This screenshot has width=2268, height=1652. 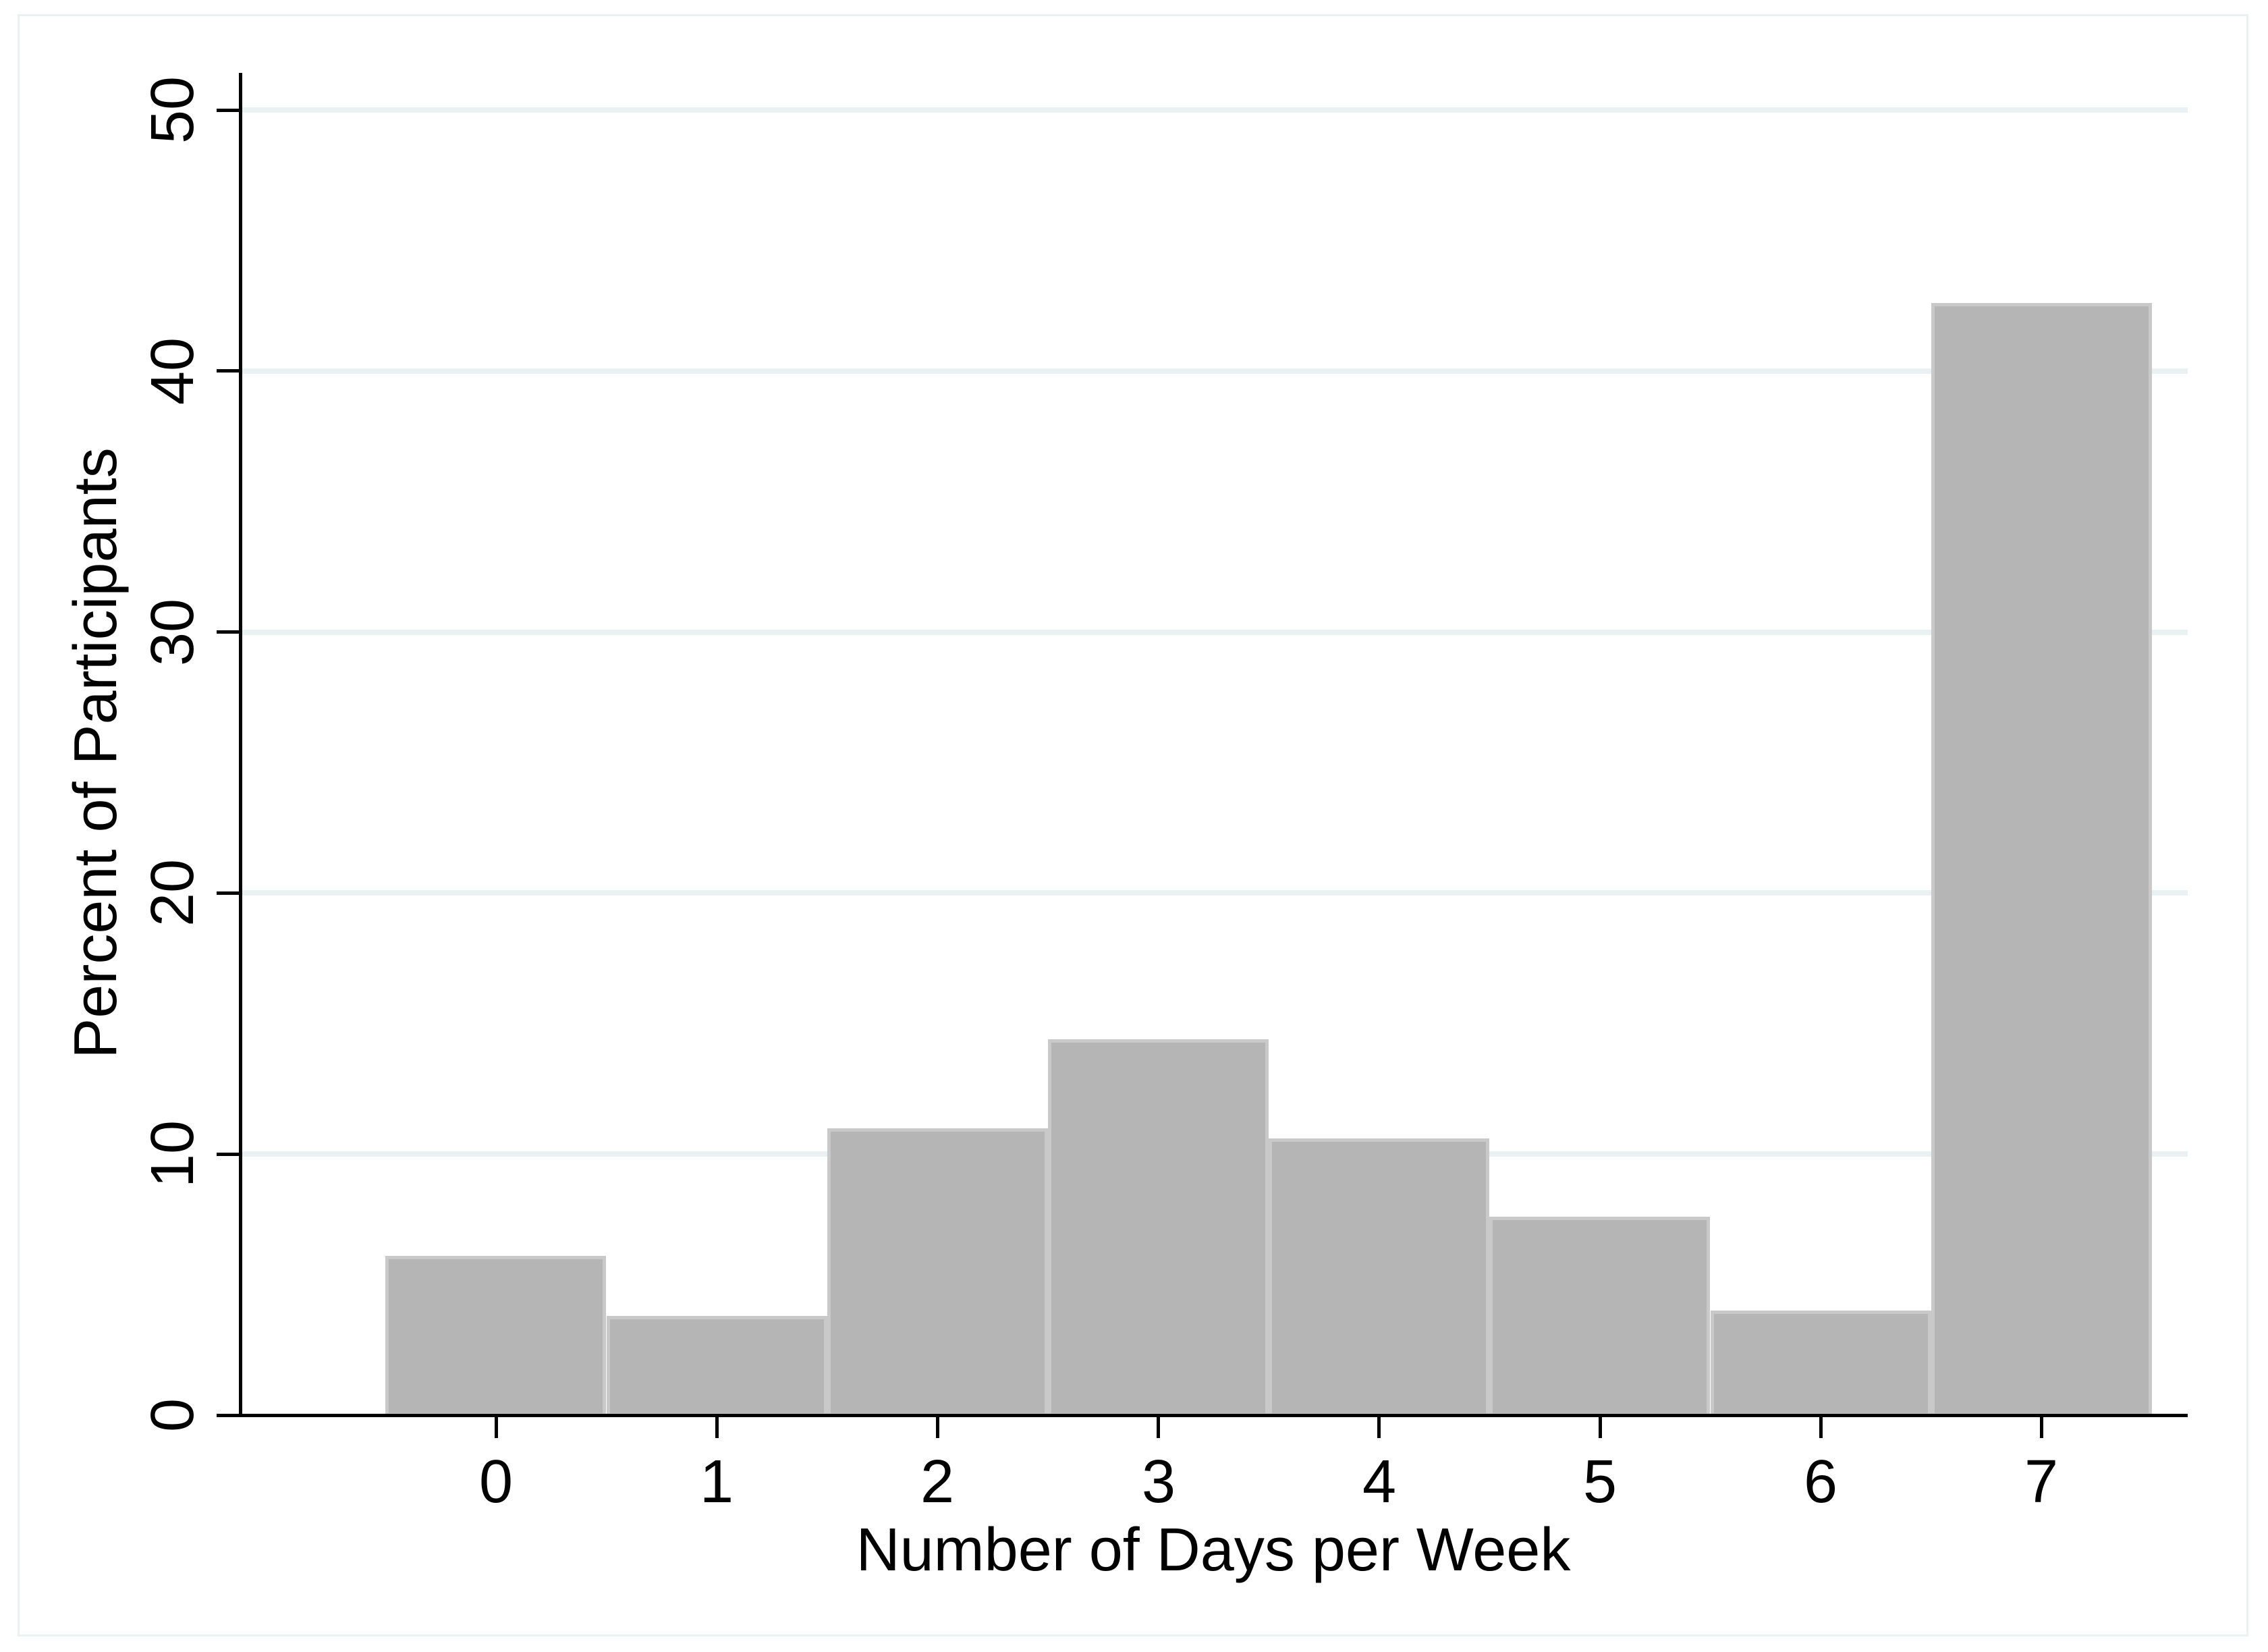 What do you see at coordinates (1158, 1482) in the screenshot?
I see `x-tick-label: 3` at bounding box center [1158, 1482].